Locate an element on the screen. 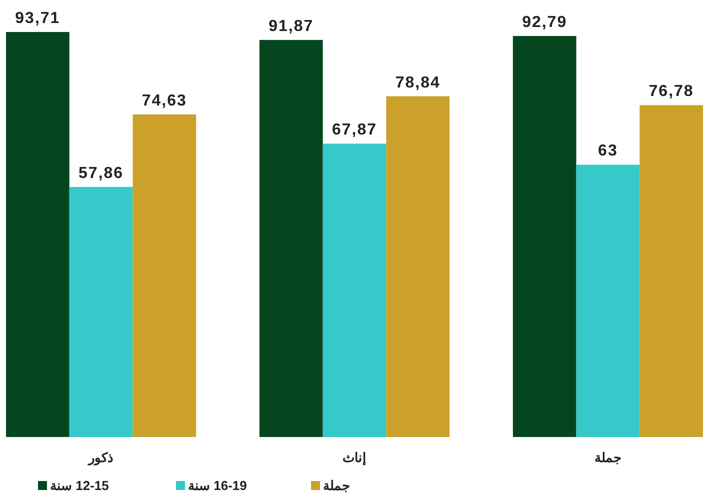 The height and width of the screenshot is (504, 709). data-label: 92,79 is located at coordinates (545, 22).